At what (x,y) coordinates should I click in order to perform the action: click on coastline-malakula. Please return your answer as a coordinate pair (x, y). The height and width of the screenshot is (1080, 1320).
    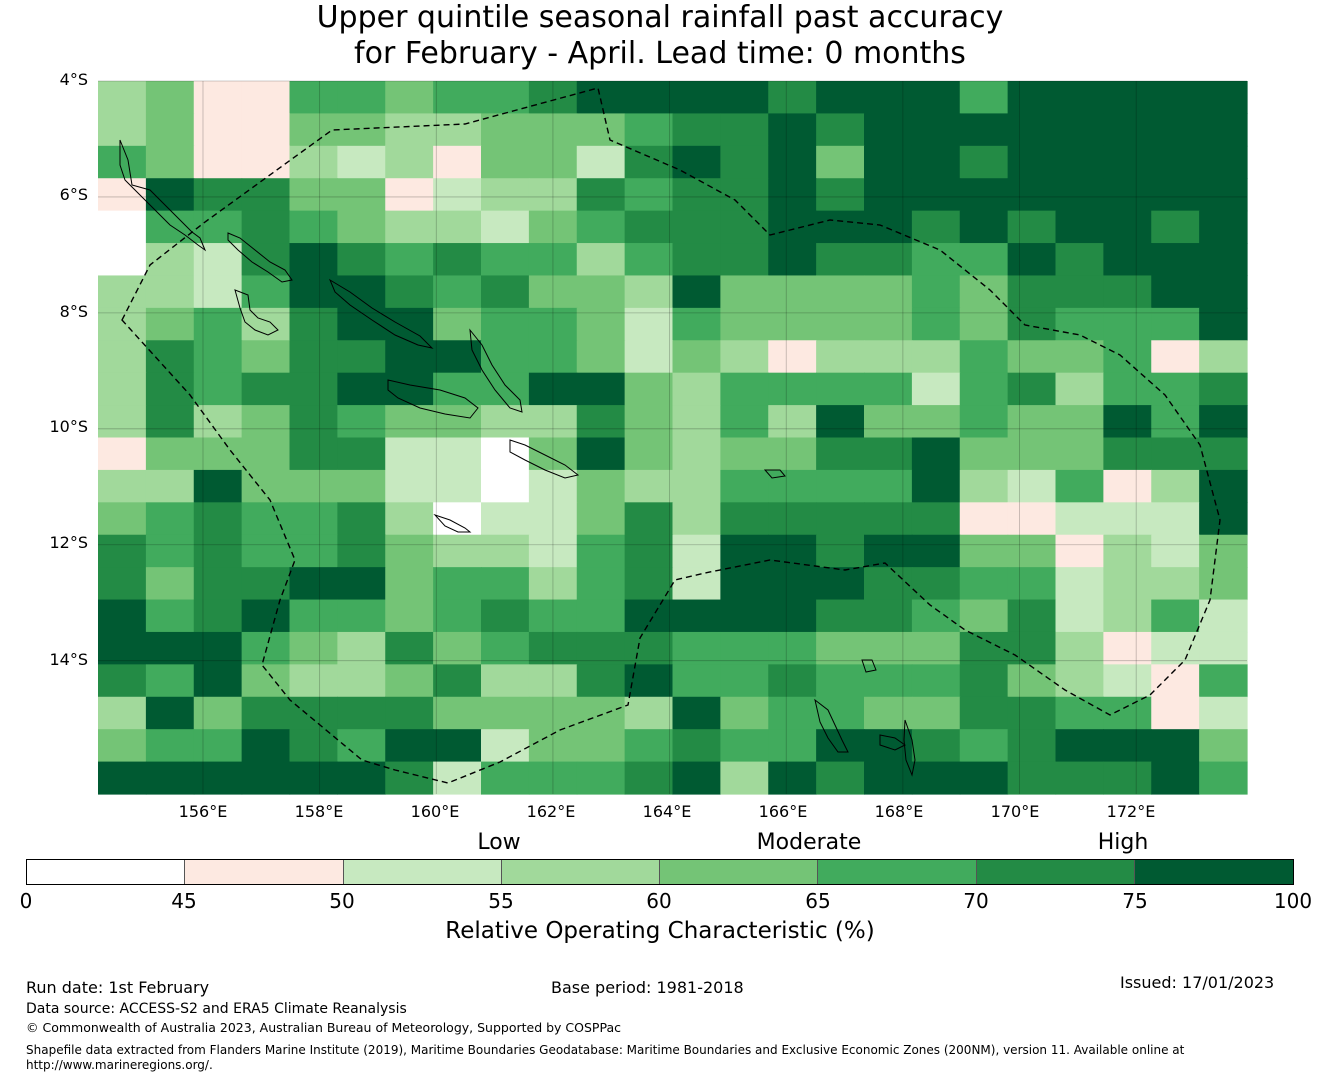
    Looking at the image, I should click on (892, 742).